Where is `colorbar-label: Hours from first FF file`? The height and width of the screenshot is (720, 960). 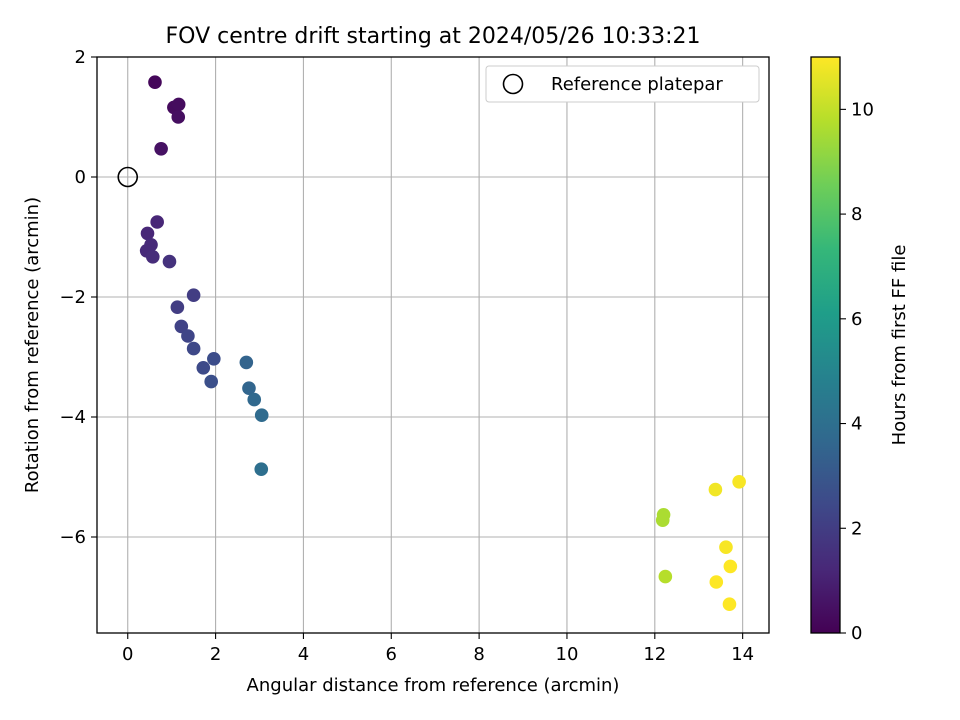
colorbar-label: Hours from first FF file is located at coordinates (899, 345).